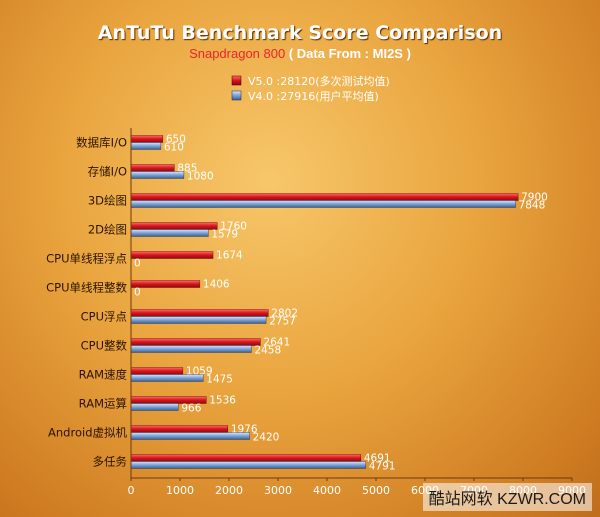 This screenshot has width=600, height=517. I want to click on subtitle-source: ( Data From : MI2S ), so click(349, 53).